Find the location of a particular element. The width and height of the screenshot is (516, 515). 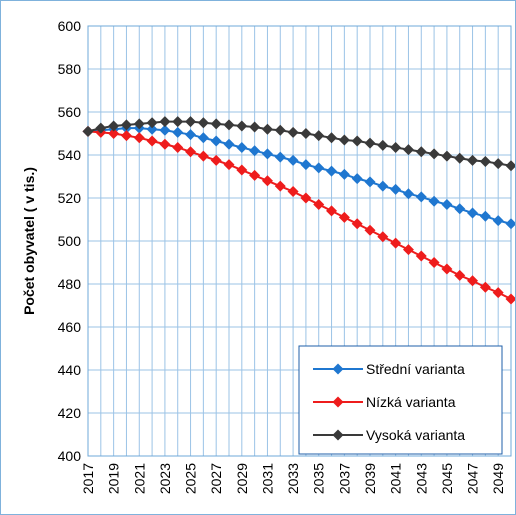

x-tick-label: 2025 is located at coordinates (191, 478).